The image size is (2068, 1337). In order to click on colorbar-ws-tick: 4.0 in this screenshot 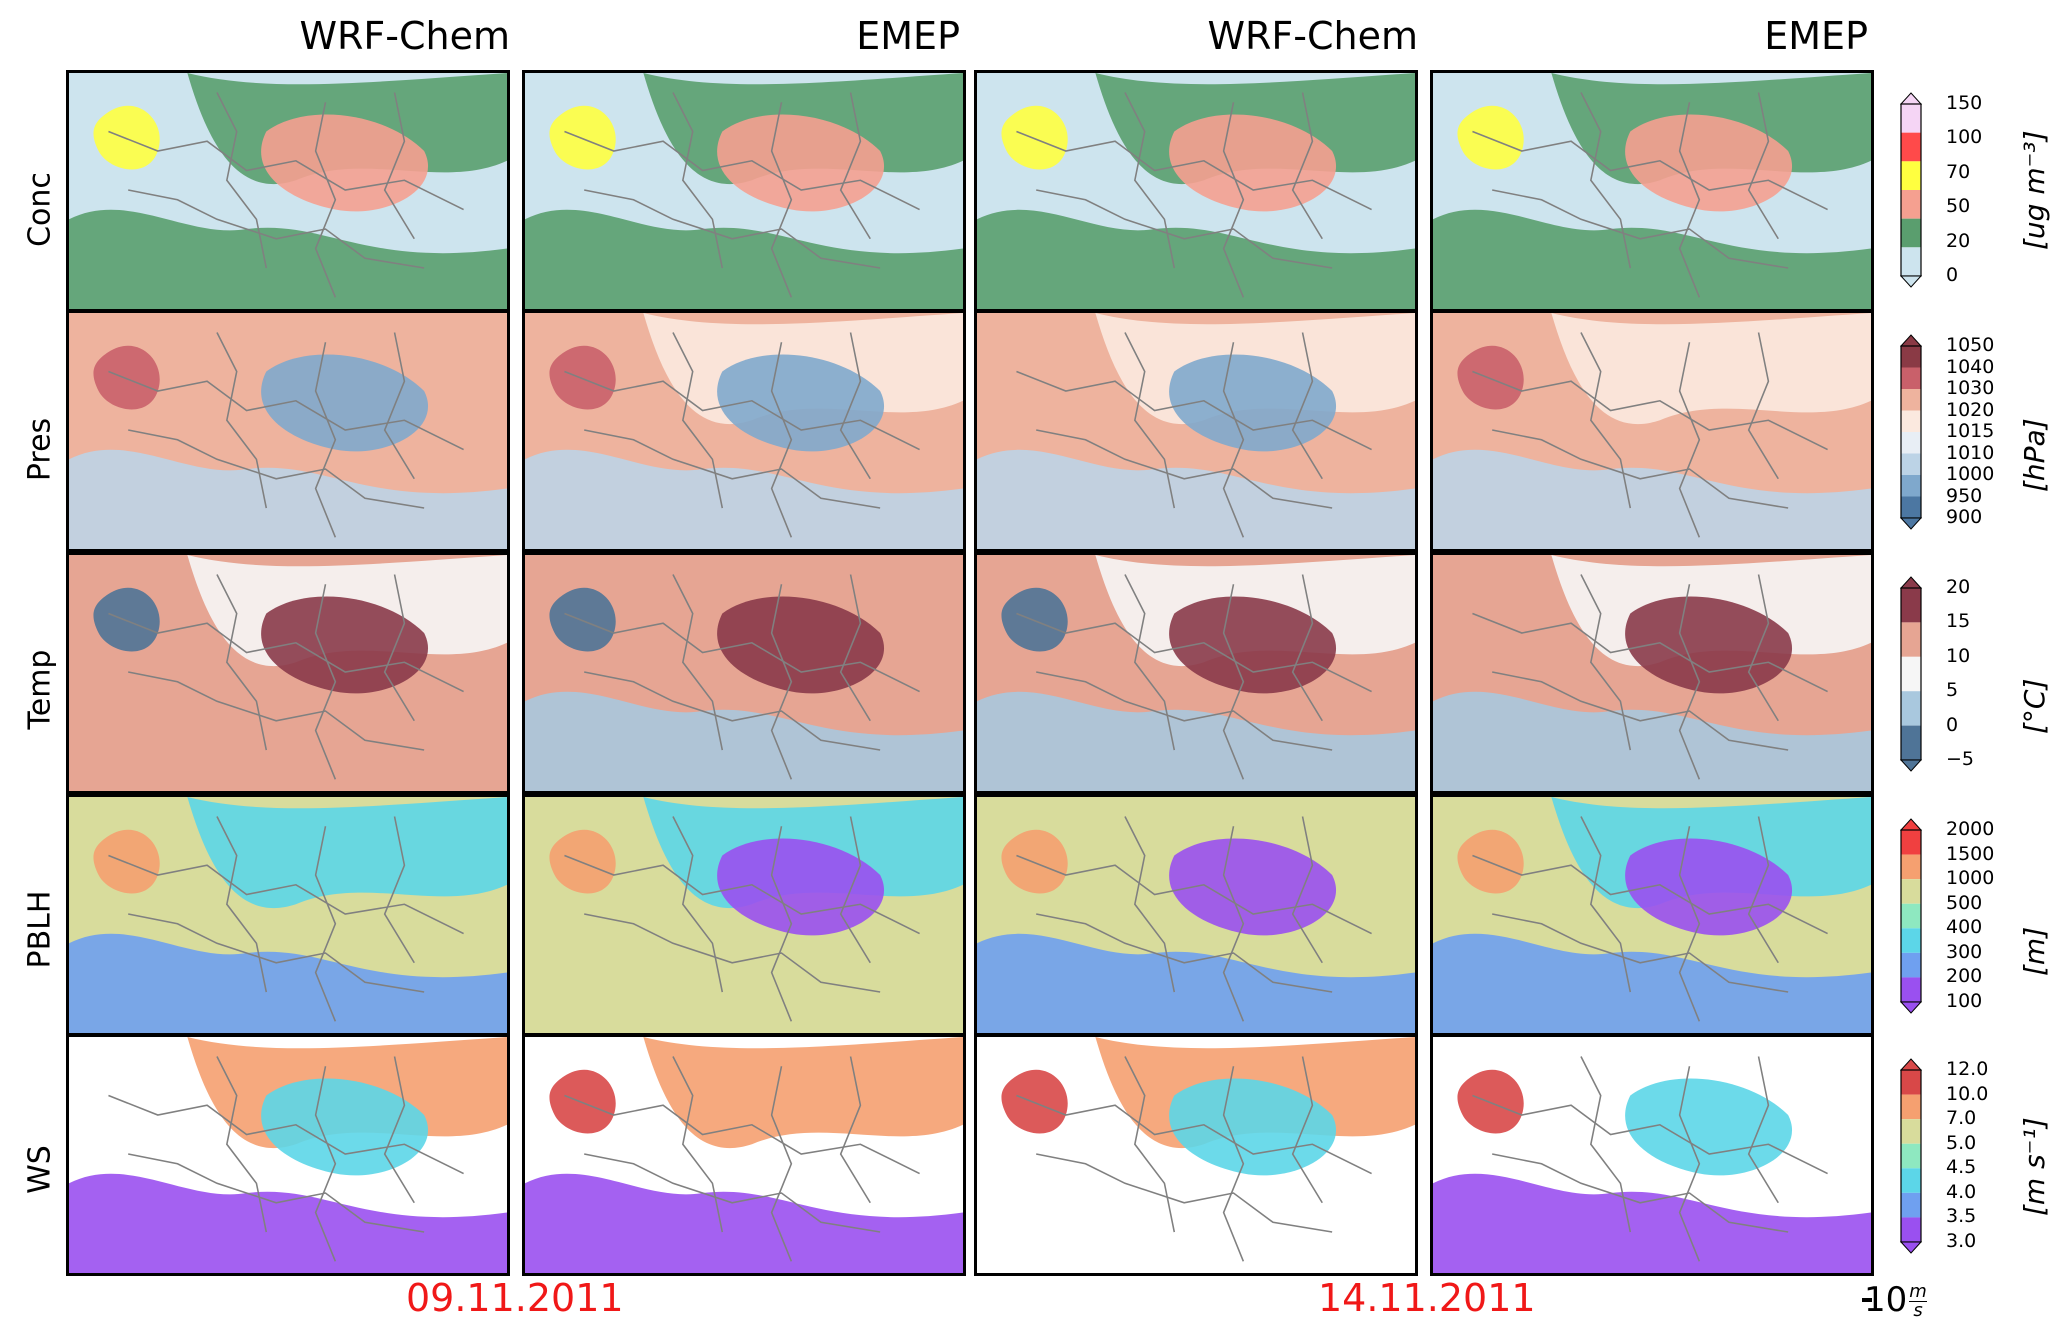, I will do `click(1961, 1191)`.